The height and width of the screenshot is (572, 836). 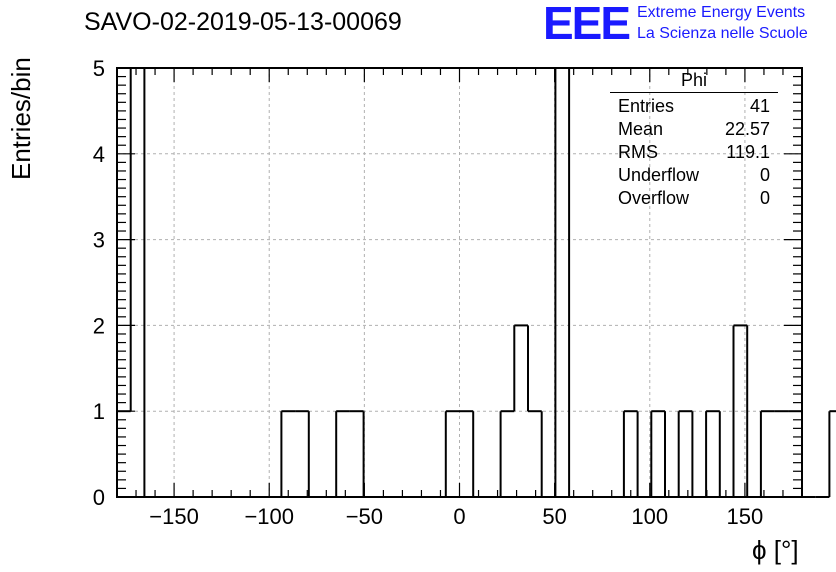 I want to click on stats-value: 119.1, so click(x=748, y=152).